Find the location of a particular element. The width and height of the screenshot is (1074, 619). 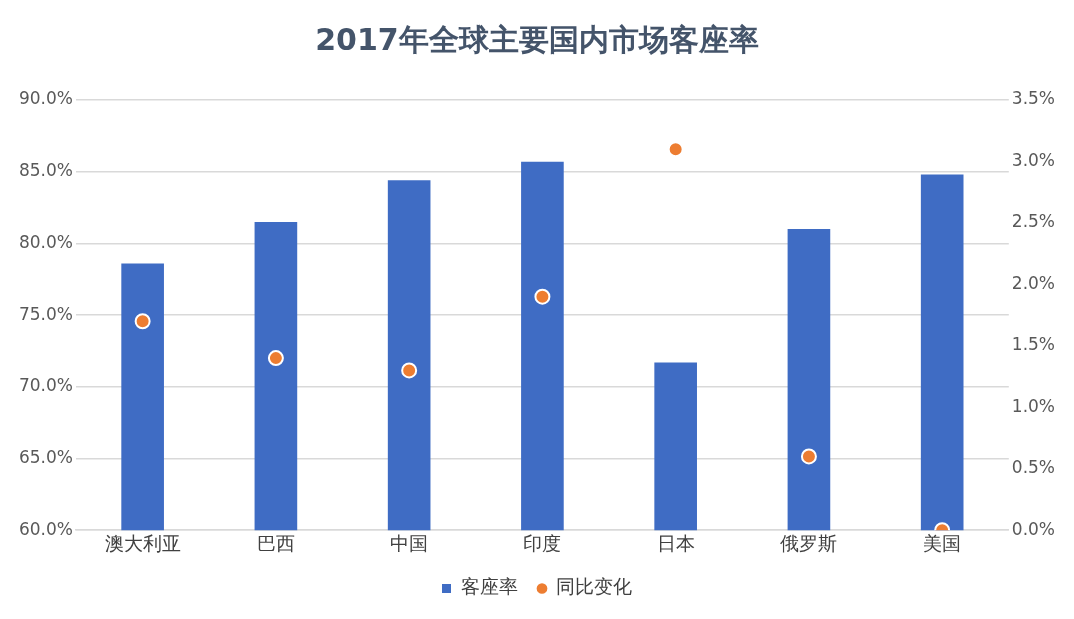

x-tick-label: 俄罗斯 is located at coordinates (809, 542).